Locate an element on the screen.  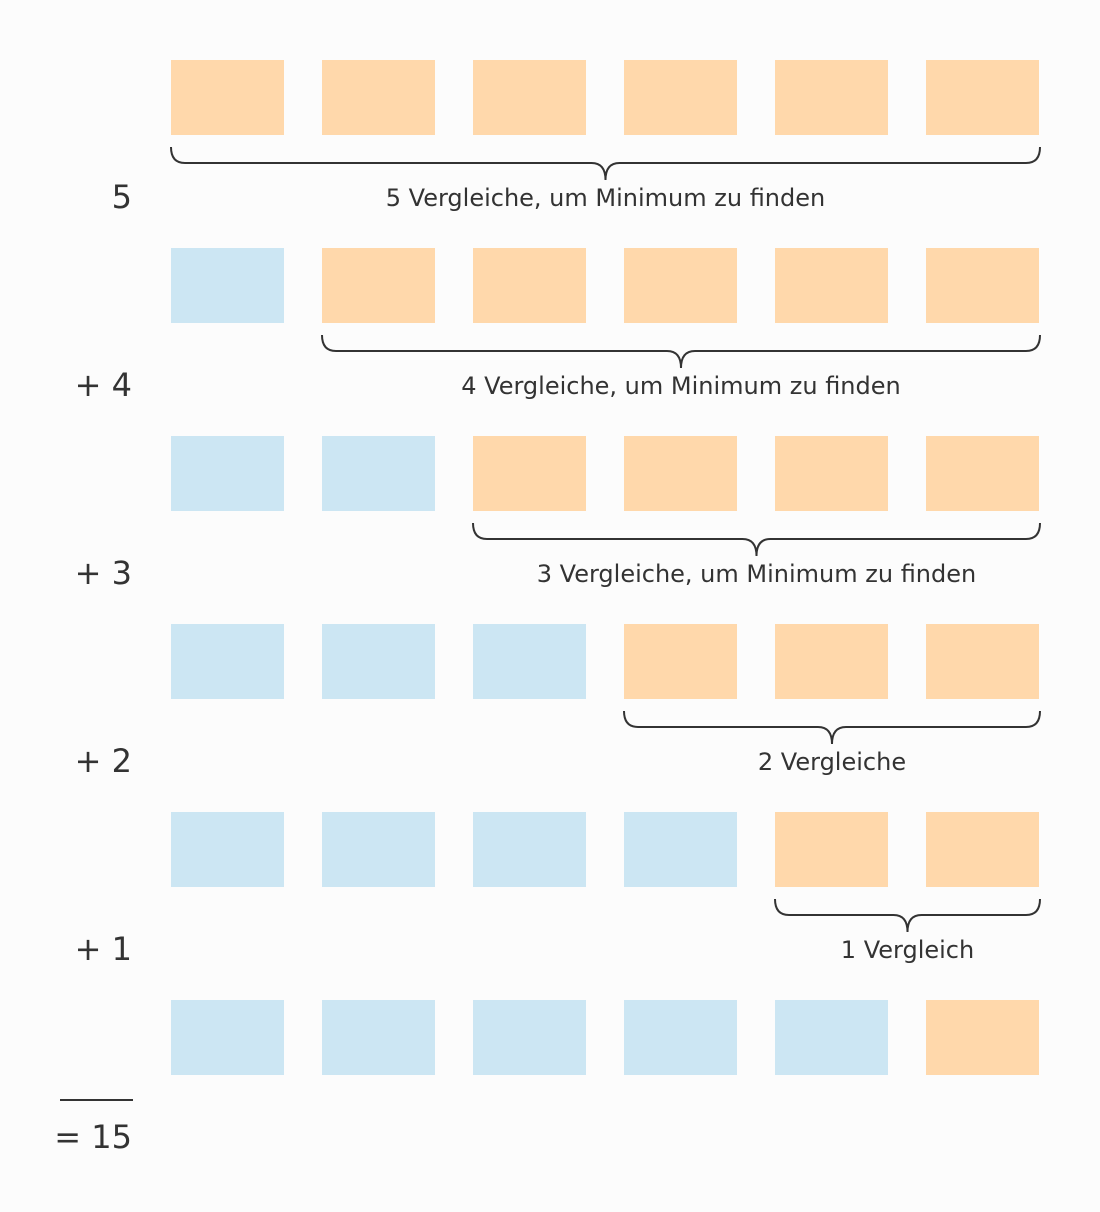
count: + 2 is located at coordinates (103, 761).